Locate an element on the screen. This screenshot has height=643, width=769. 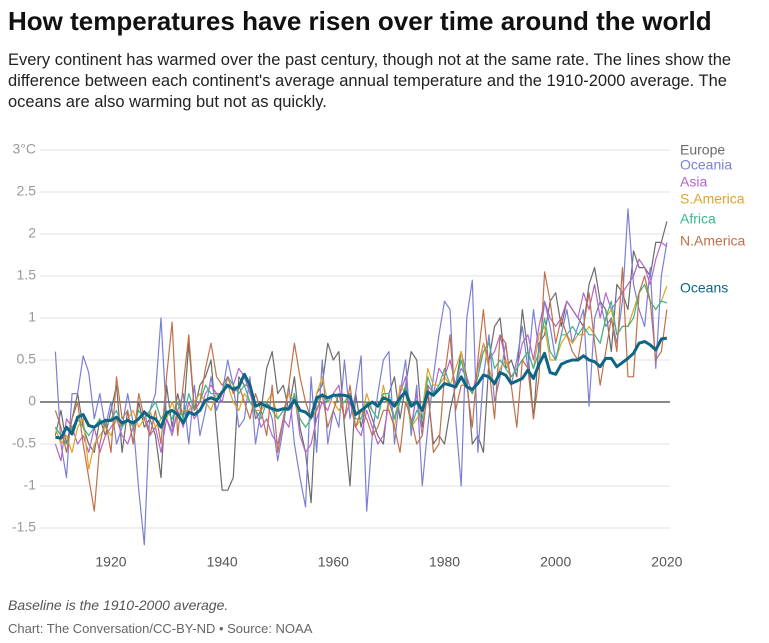
note: Baseline is the 1910-2000 average. is located at coordinates (118, 605).